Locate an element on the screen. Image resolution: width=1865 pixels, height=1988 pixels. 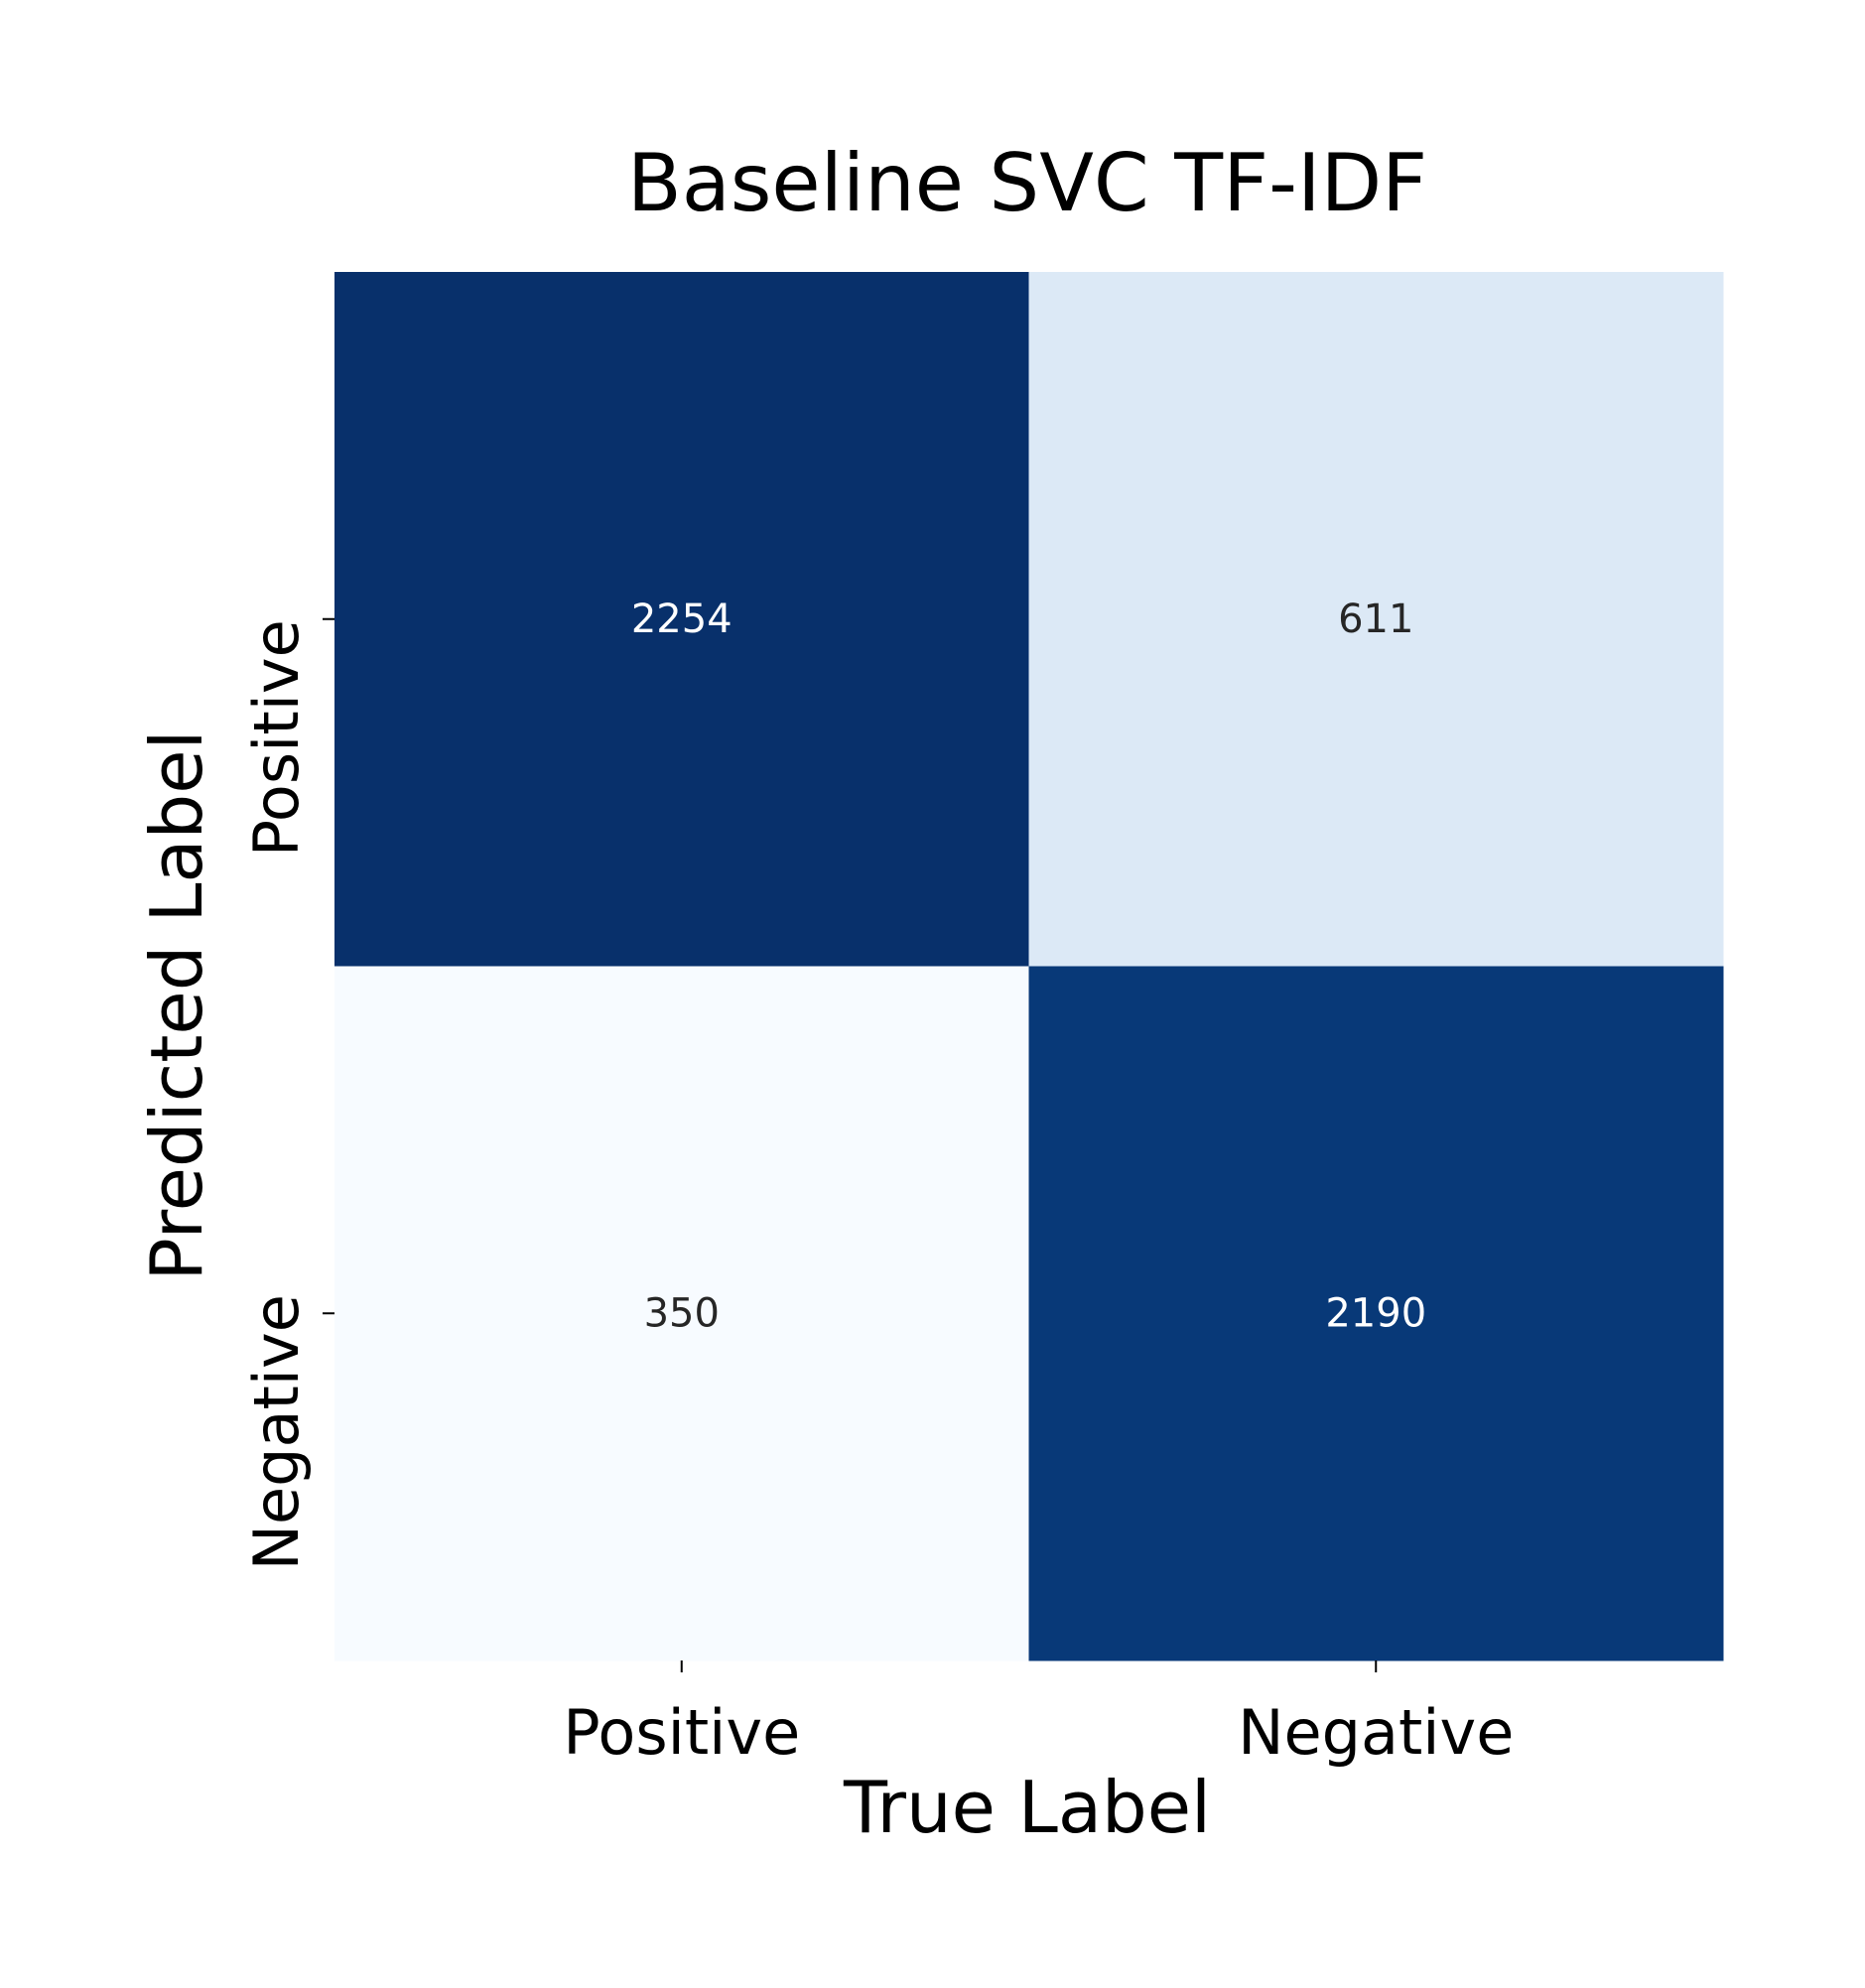
cell-value-label: 350 is located at coordinates (682, 1313).